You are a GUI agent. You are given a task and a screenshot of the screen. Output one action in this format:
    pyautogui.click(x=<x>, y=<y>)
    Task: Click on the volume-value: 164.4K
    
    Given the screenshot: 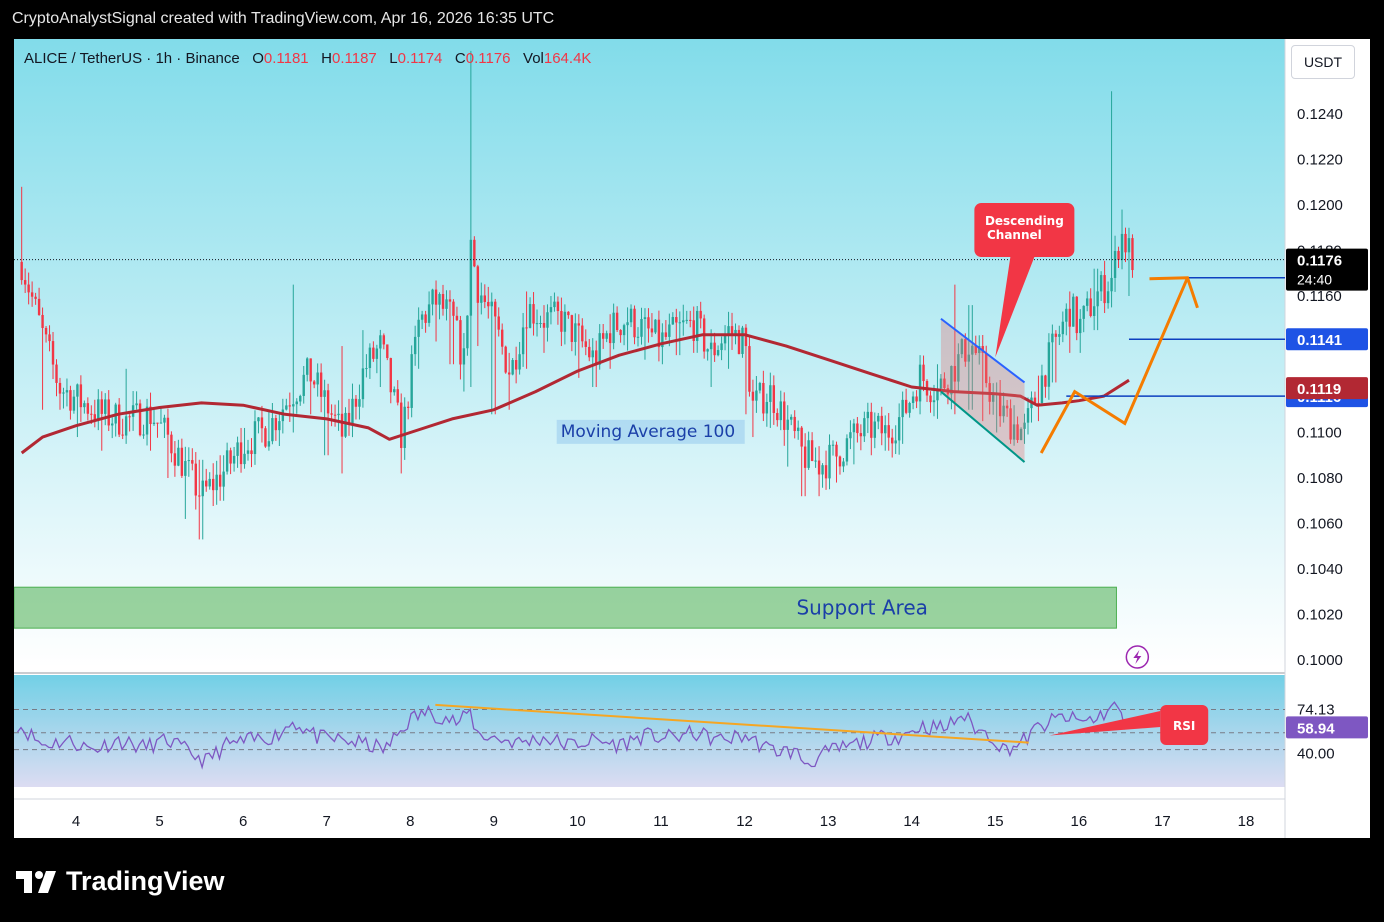 What is the action you would take?
    pyautogui.click(x=567, y=58)
    